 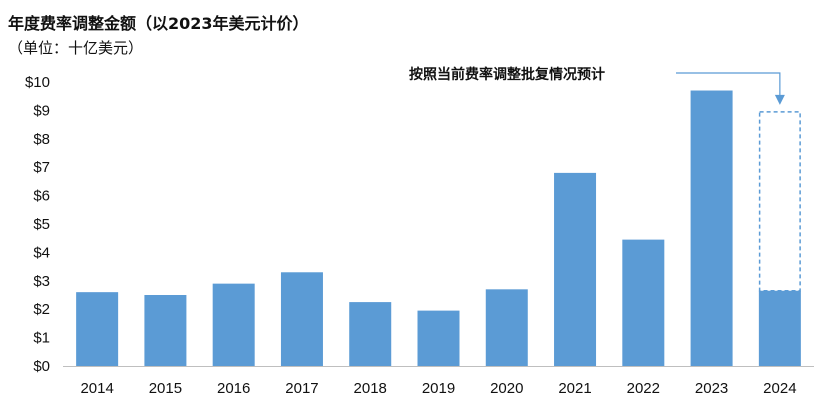 I want to click on annotation-text: 按照当前费率调整批复情况预计, so click(x=507, y=74).